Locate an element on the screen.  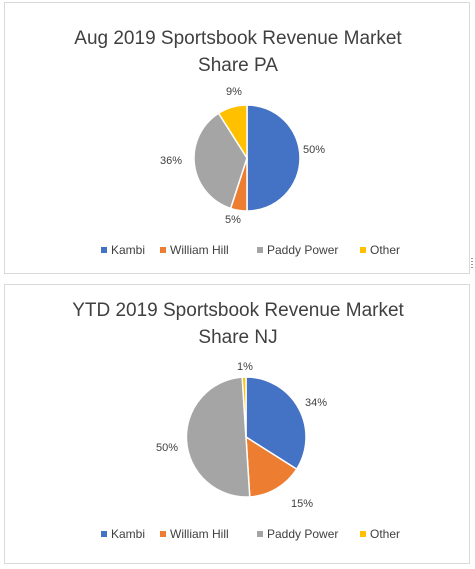
chart-title-line-1: YTD 2019 Sportsbook Revenue Market is located at coordinates (238, 310).